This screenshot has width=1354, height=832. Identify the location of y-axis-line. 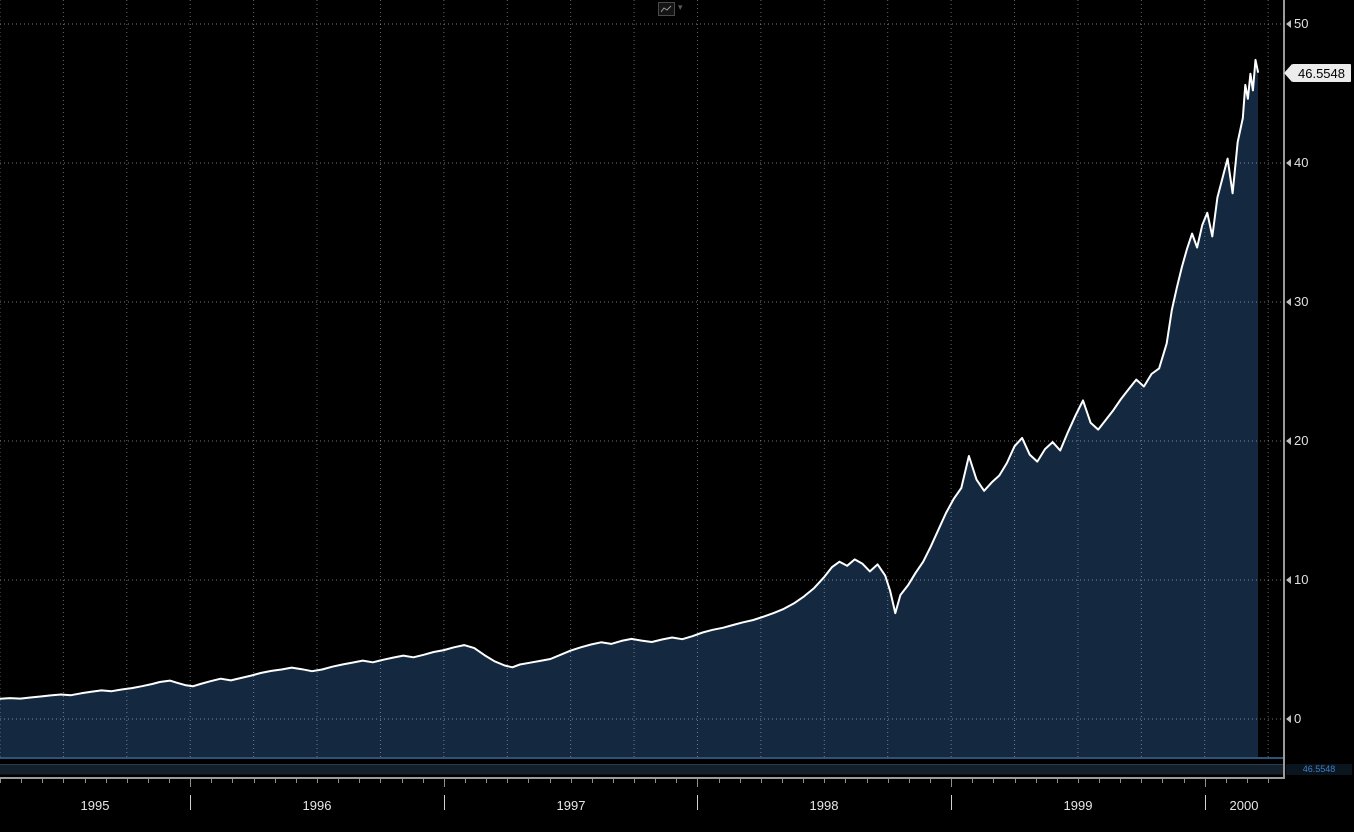
(1284, 389).